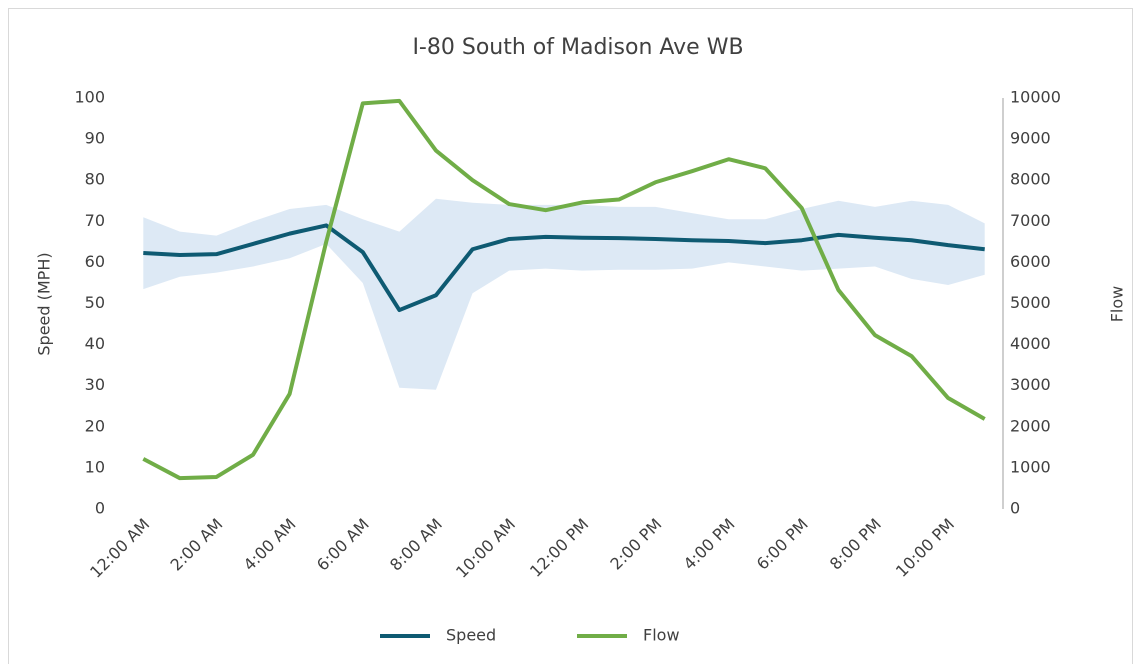 This screenshot has height=664, width=1142. Describe the element at coordinates (1030, 179) in the screenshot. I see `y2-tick-label: 8000` at that location.